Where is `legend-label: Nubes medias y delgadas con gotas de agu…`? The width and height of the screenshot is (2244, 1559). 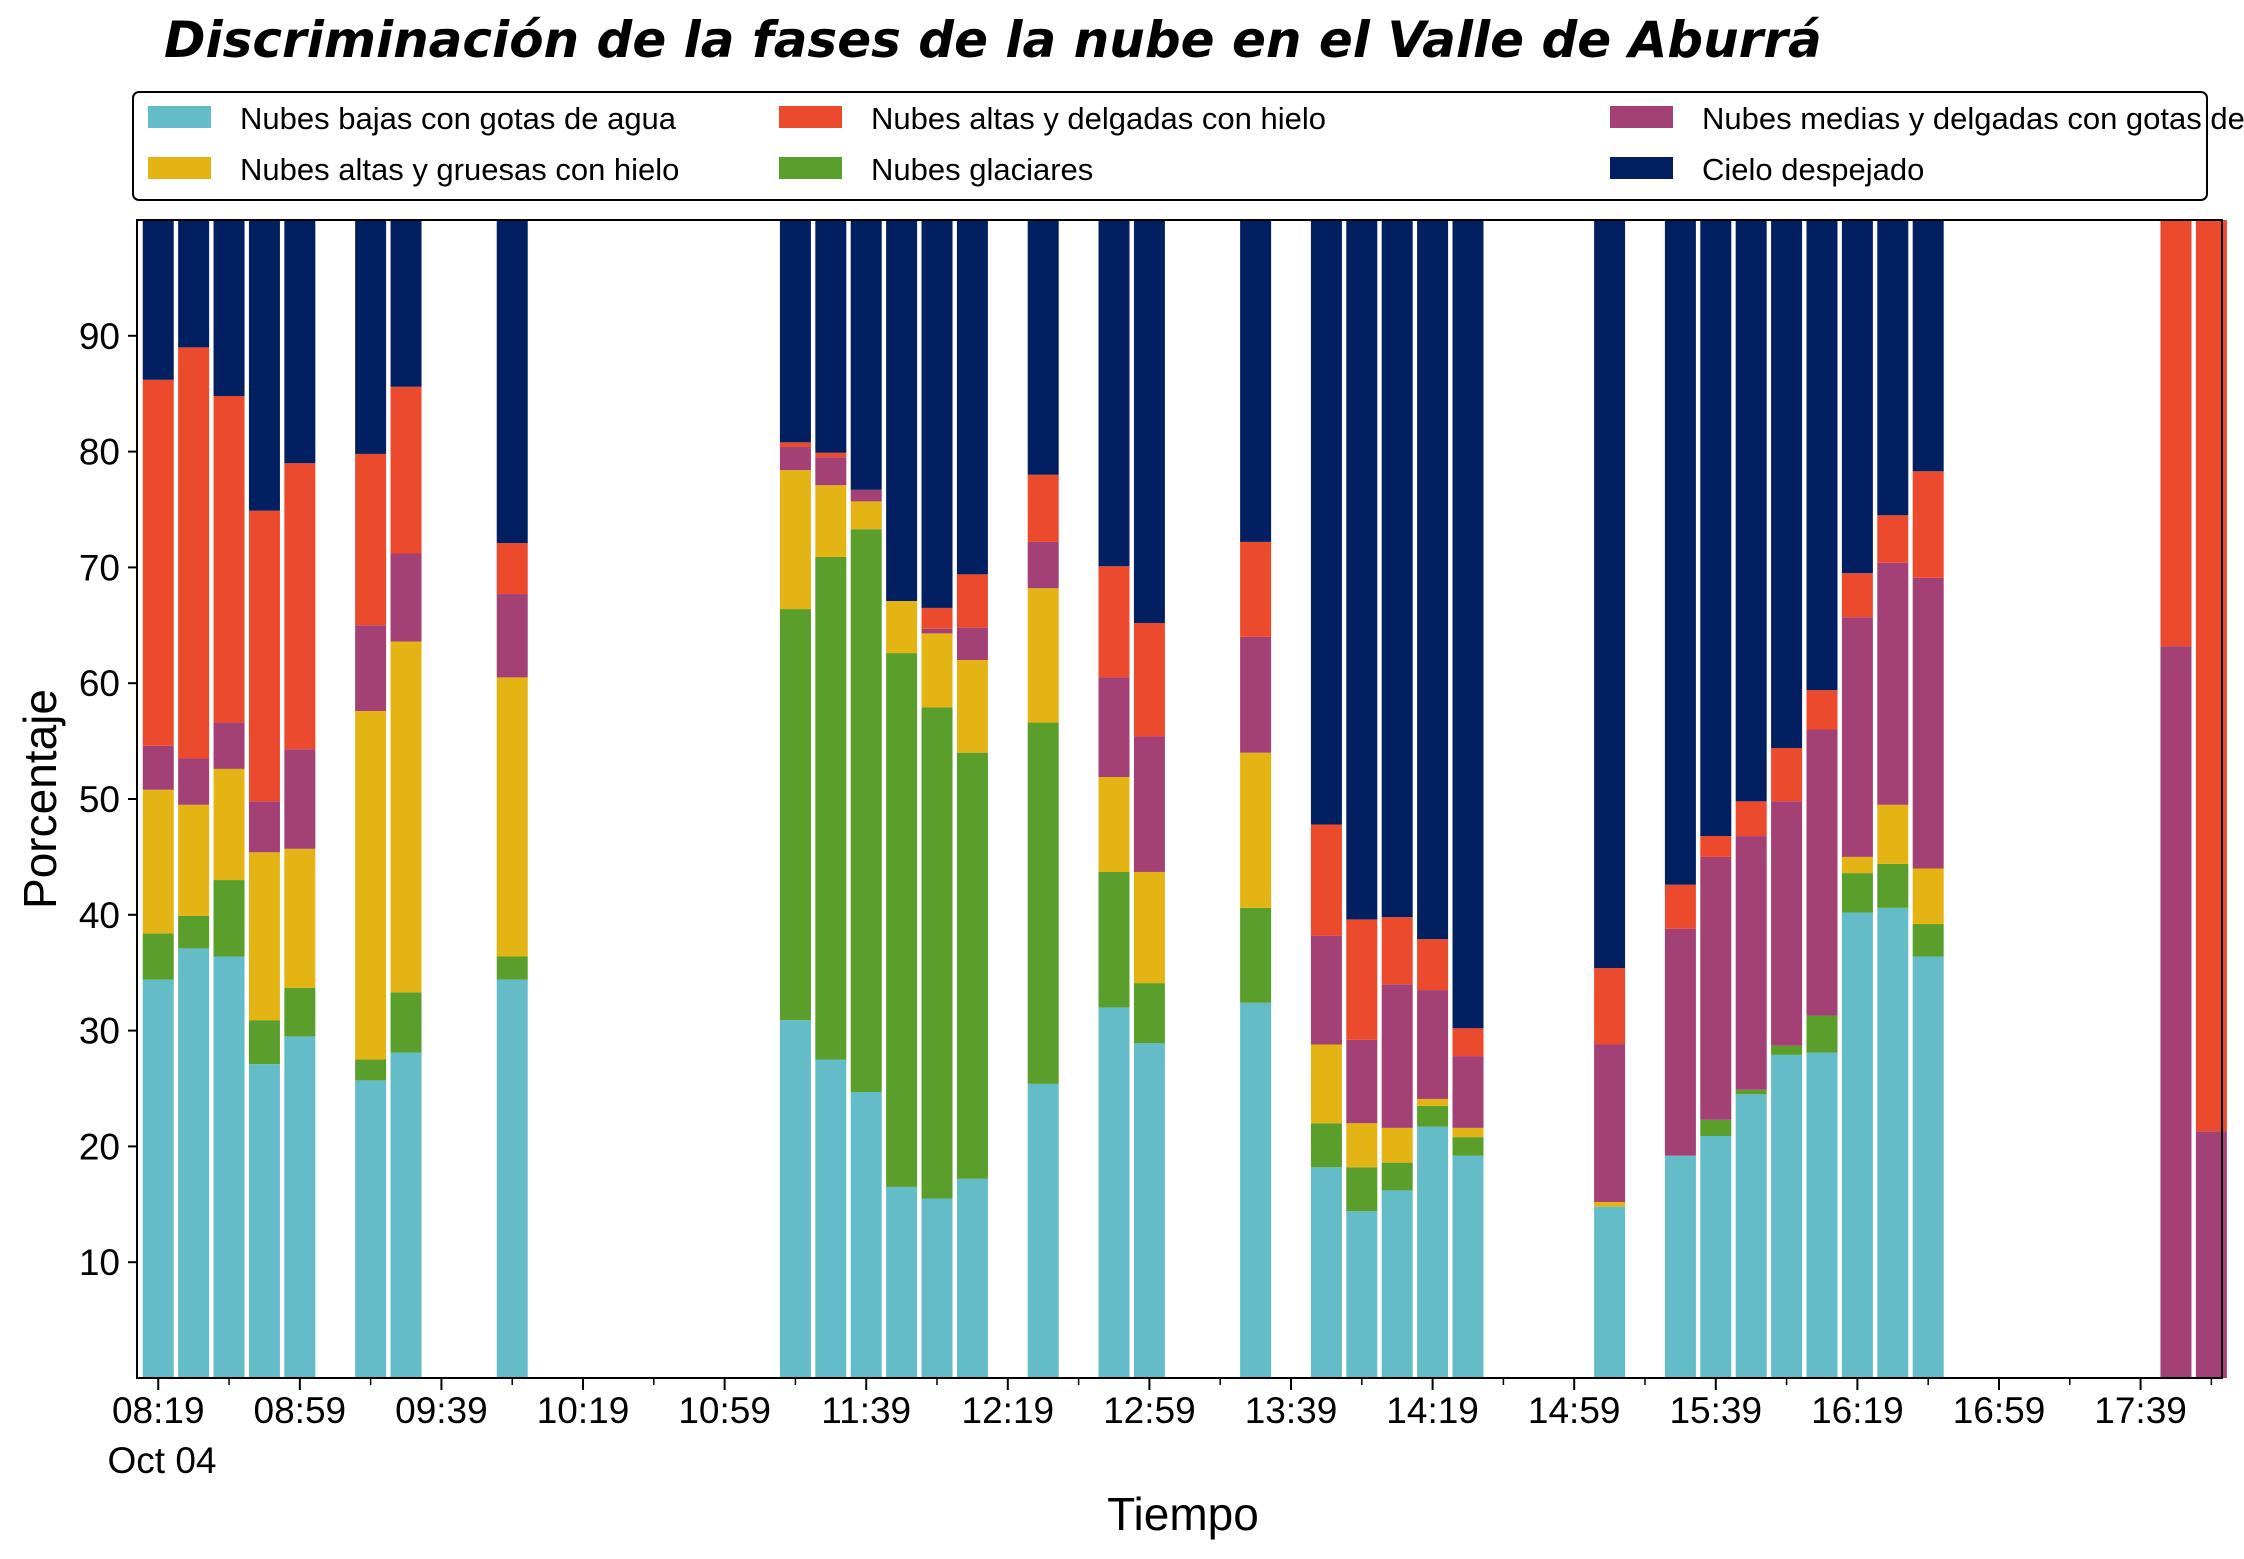
legend-label: Nubes medias y delgadas con gotas de agu… is located at coordinates (1973, 118).